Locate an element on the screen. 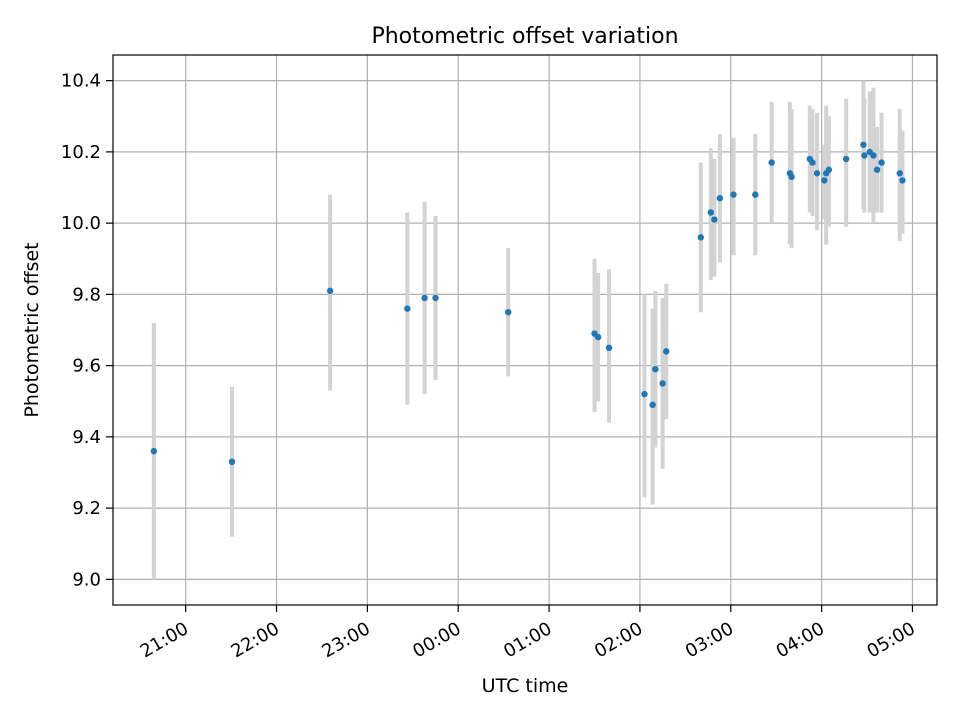 This screenshot has height=720, width=960. y-tick-label: 9.6 is located at coordinates (86, 366).